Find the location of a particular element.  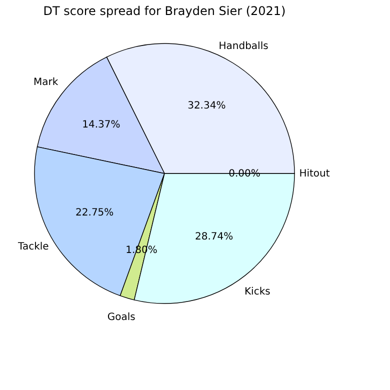

data-label: 14.37% is located at coordinates (101, 125).